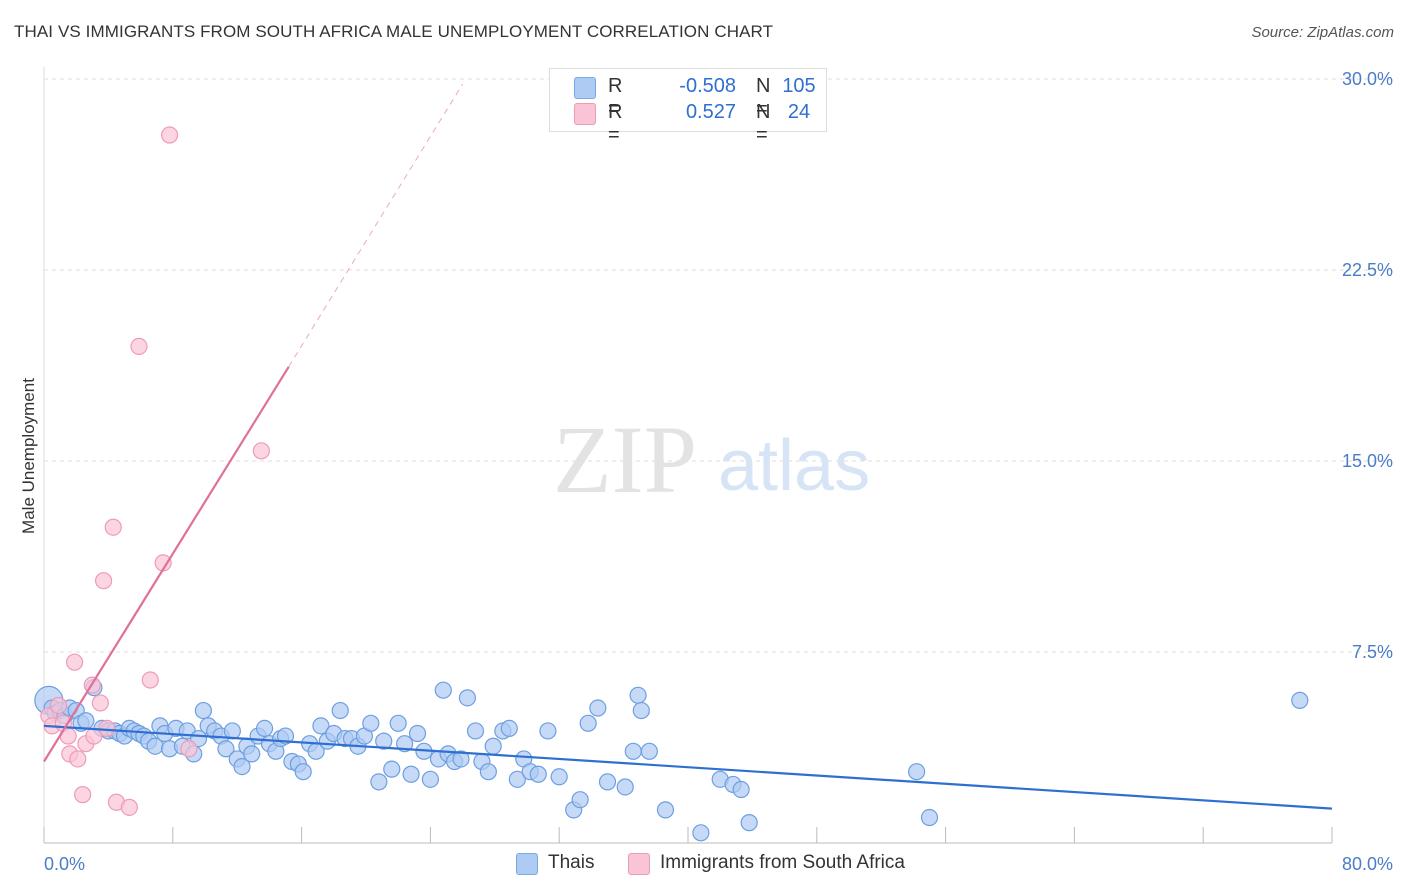  I want to click on correlation-legend: R = -0.508 N = 105 R = 0.527 N = 24, so click(688, 107).